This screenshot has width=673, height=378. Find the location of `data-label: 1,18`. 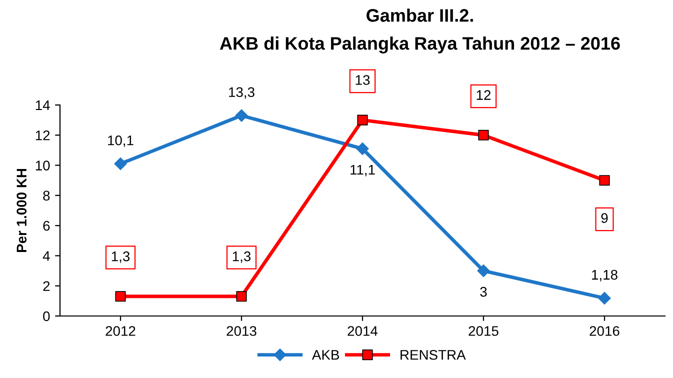

data-label: 1,18 is located at coordinates (605, 276).